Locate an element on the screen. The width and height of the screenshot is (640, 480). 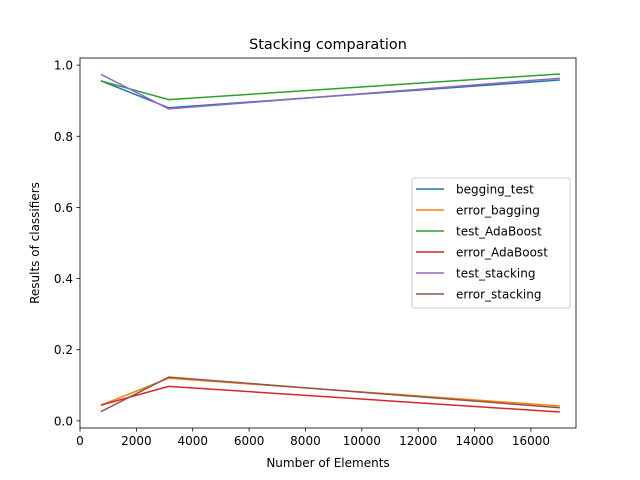
x-tick-label: 0 is located at coordinates (80, 441).